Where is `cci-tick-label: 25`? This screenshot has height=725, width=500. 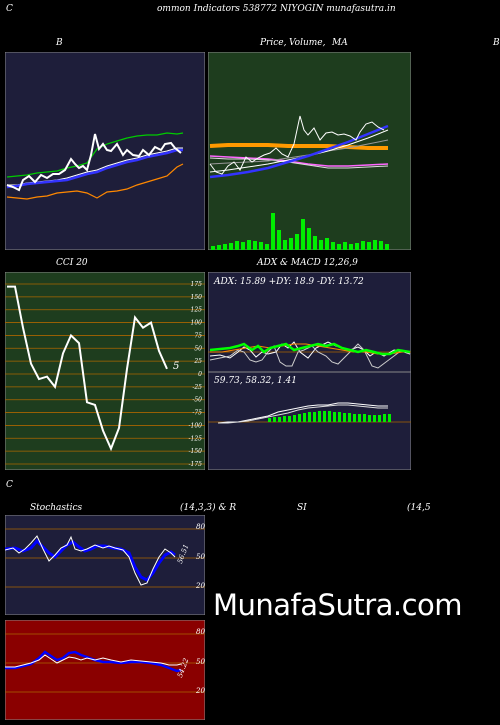 cci-tick-label: 25 is located at coordinates (197, 361).